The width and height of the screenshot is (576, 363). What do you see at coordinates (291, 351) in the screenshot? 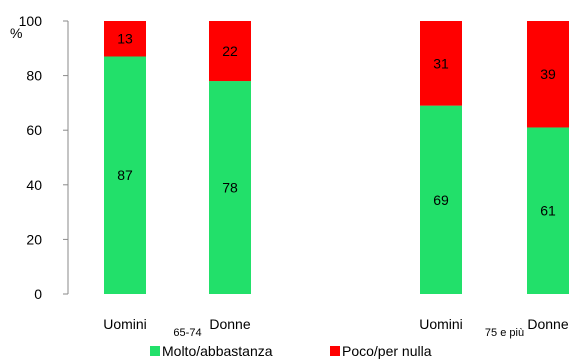
I see `legend: Molto/abbastanza Poco/per nulla` at bounding box center [291, 351].